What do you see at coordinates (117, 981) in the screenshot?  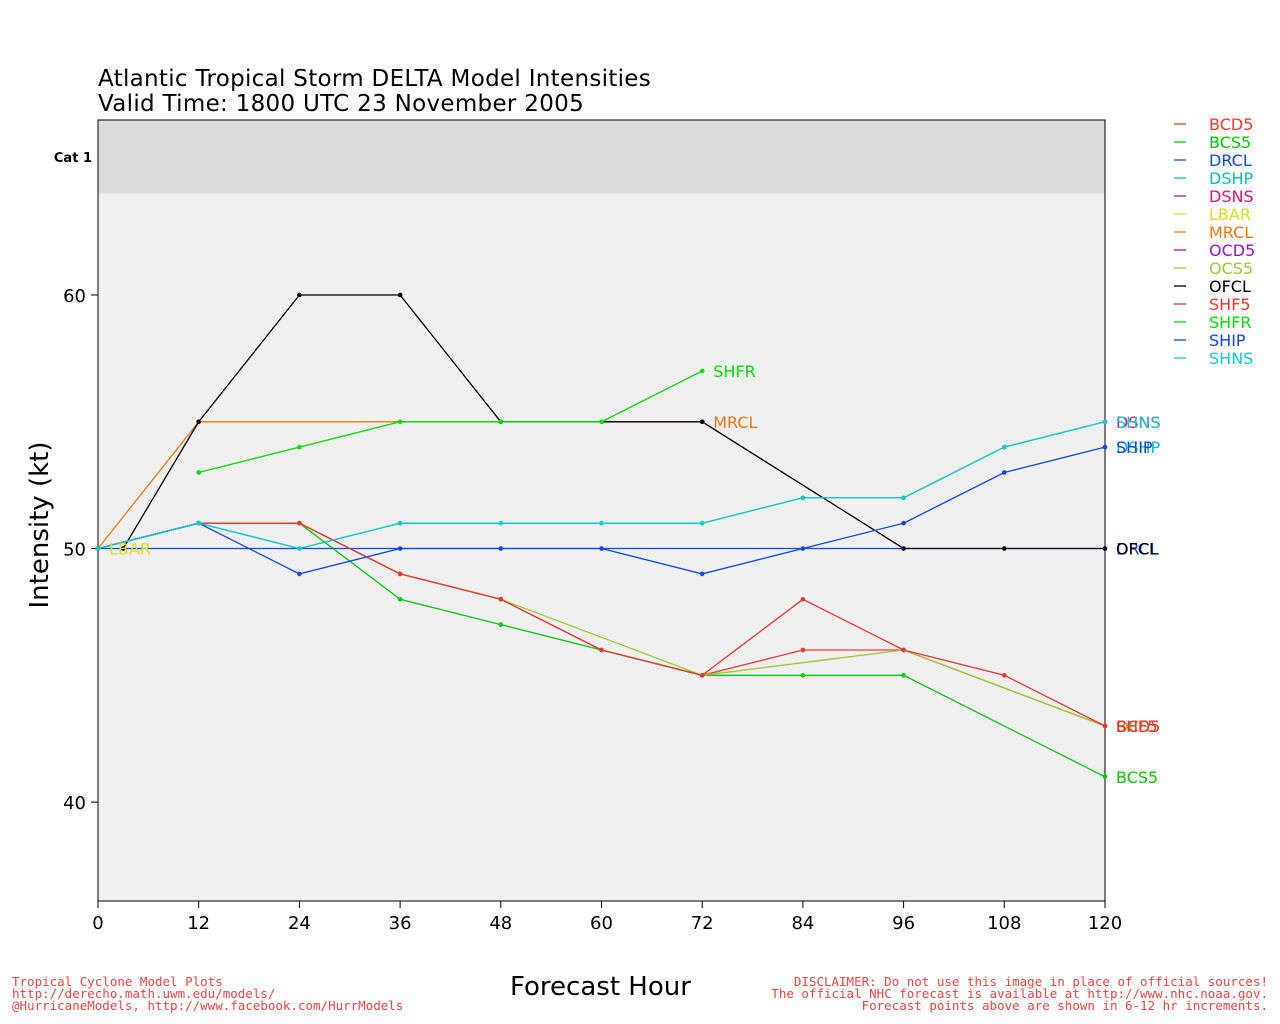 I see `footer-credit-line: Tropical Cyclone Model Plots` at bounding box center [117, 981].